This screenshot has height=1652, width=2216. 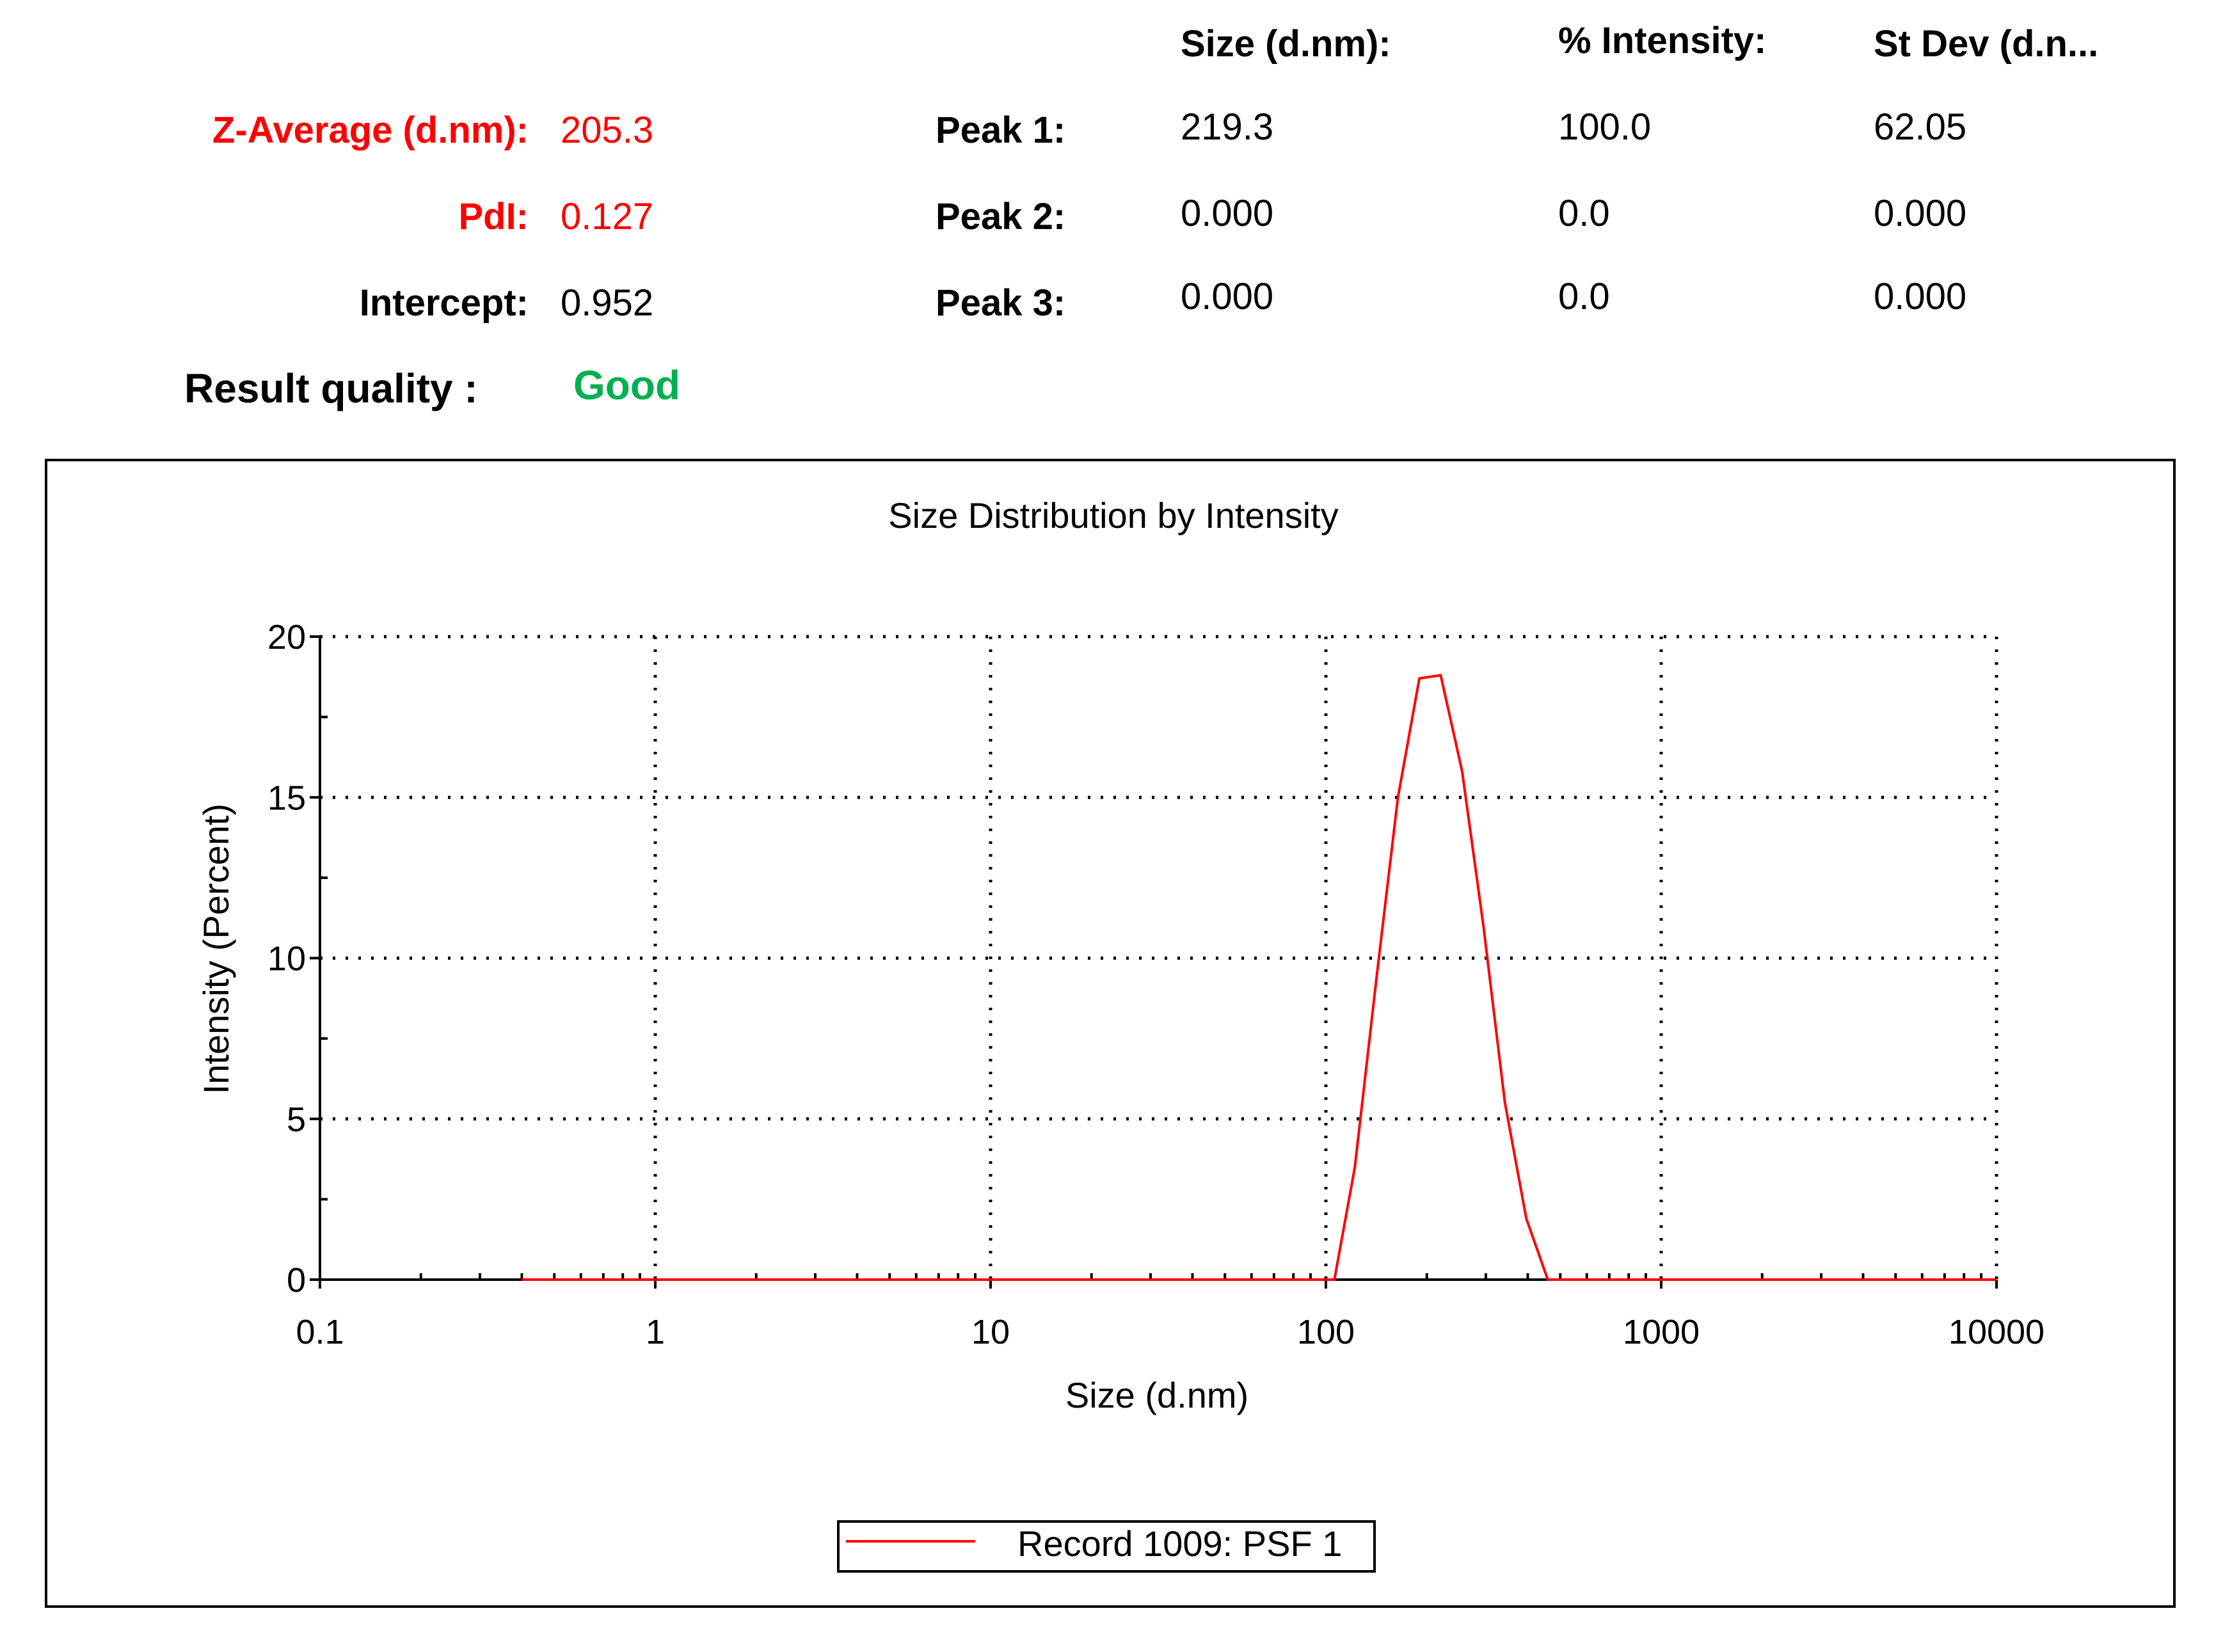 I want to click on pdi-label: PdI:, so click(x=493, y=216).